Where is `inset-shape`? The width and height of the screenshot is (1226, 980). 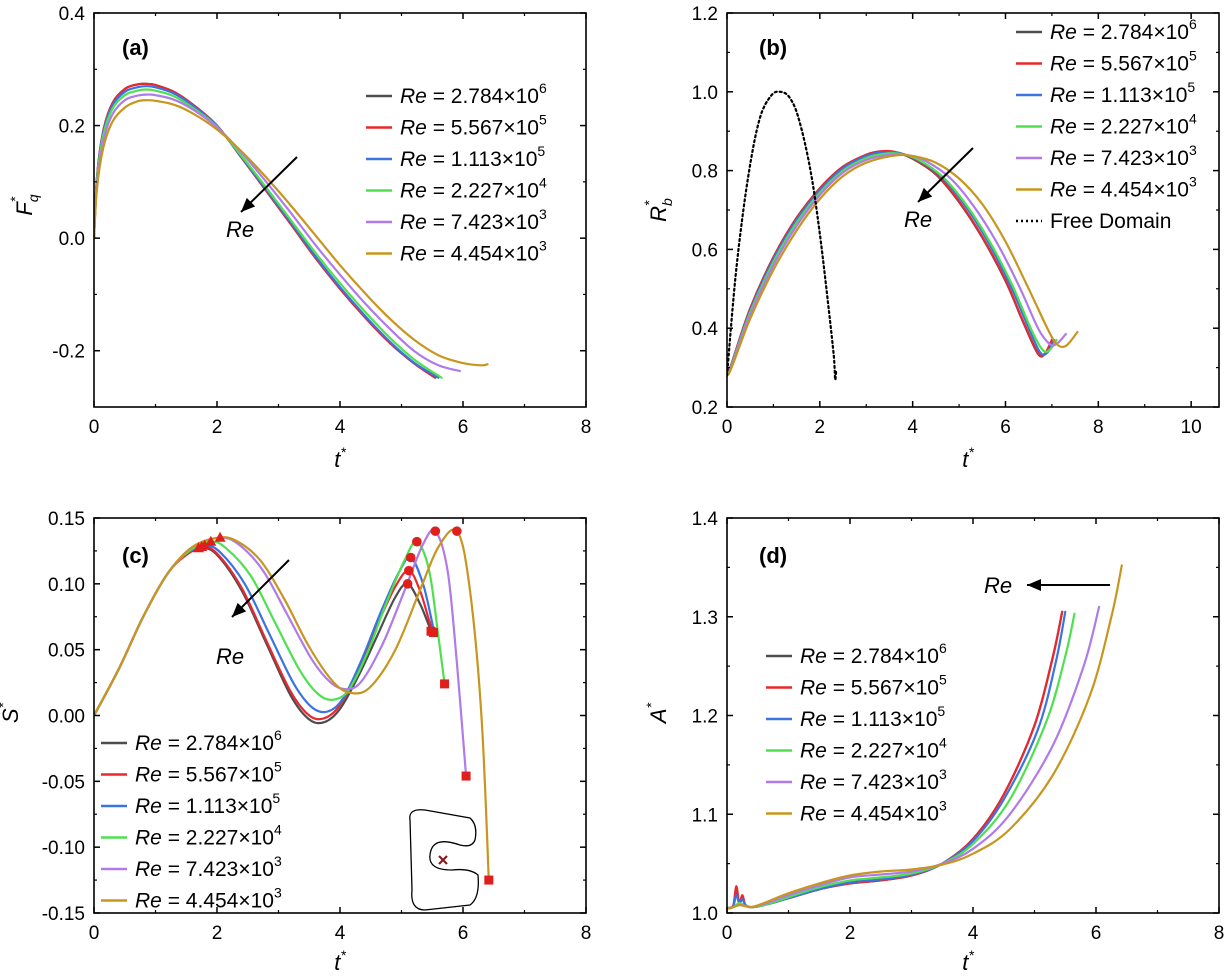 inset-shape is located at coordinates (444, 860).